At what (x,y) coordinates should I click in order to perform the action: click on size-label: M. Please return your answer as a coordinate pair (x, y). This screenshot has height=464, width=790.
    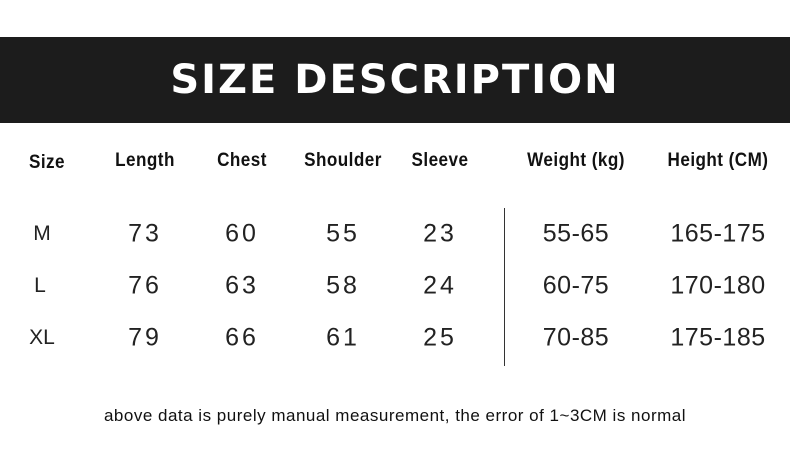
    Looking at the image, I should click on (42, 233).